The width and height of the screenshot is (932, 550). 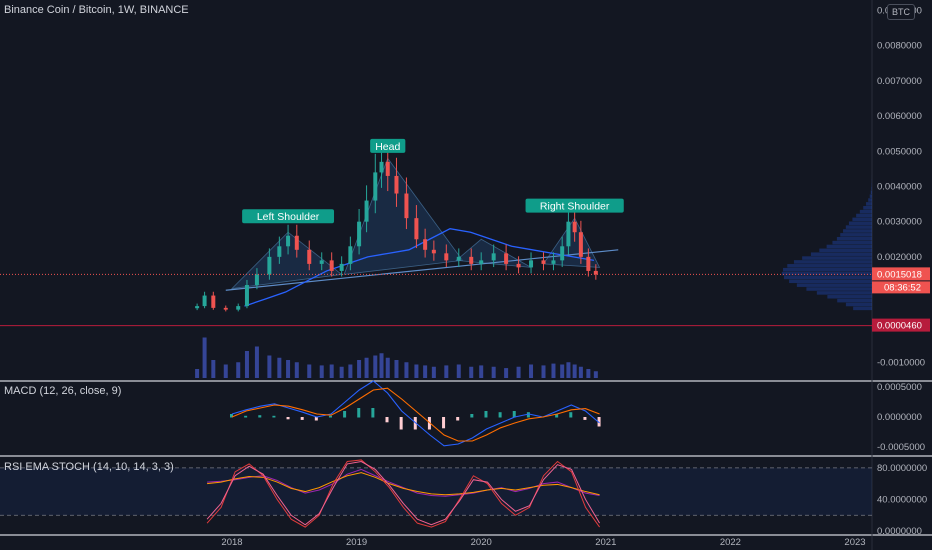 What do you see at coordinates (899, 257) in the screenshot?
I see `price-axis-tick-label: 0.0020000` at bounding box center [899, 257].